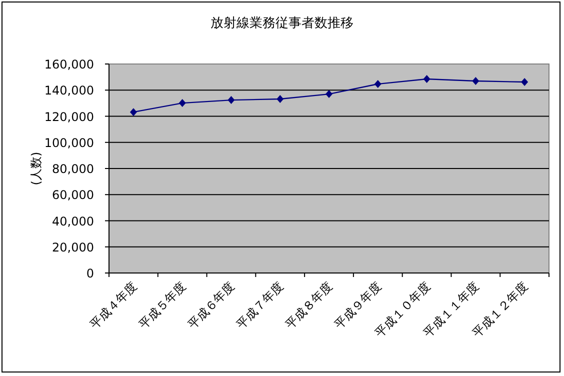 The image size is (564, 376). What do you see at coordinates (73, 247) in the screenshot?
I see `y-tick-label: 20,000` at bounding box center [73, 247].